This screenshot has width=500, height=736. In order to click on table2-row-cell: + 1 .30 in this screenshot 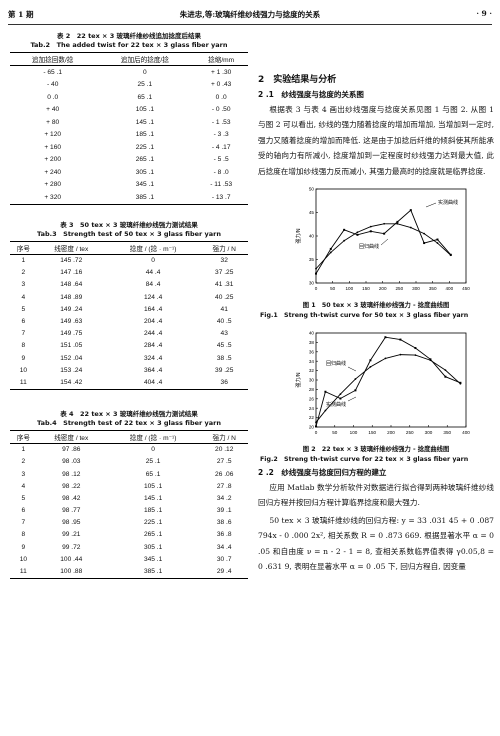, I will do `click(221, 72)`.